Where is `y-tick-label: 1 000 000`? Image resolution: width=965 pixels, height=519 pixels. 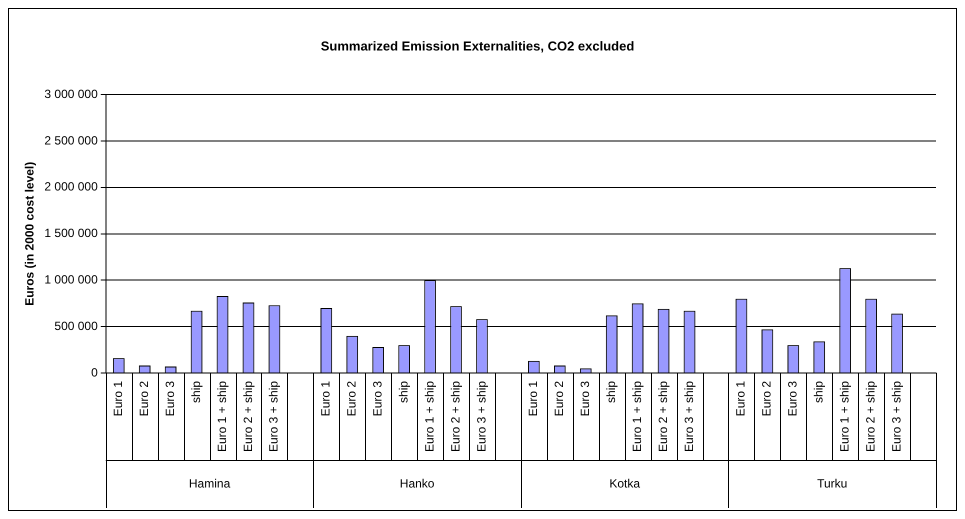 y-tick-label: 1 000 000 is located at coordinates (71, 279).